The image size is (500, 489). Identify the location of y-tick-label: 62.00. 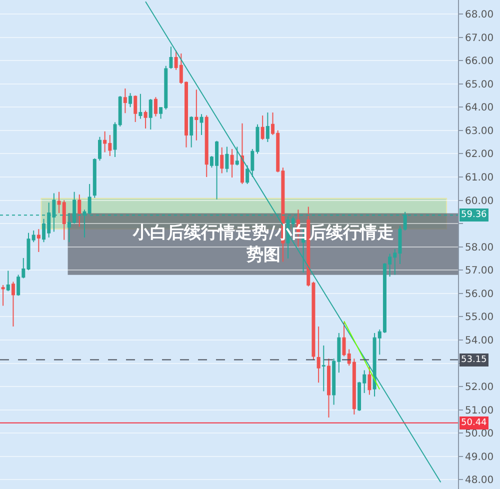
(479, 154).